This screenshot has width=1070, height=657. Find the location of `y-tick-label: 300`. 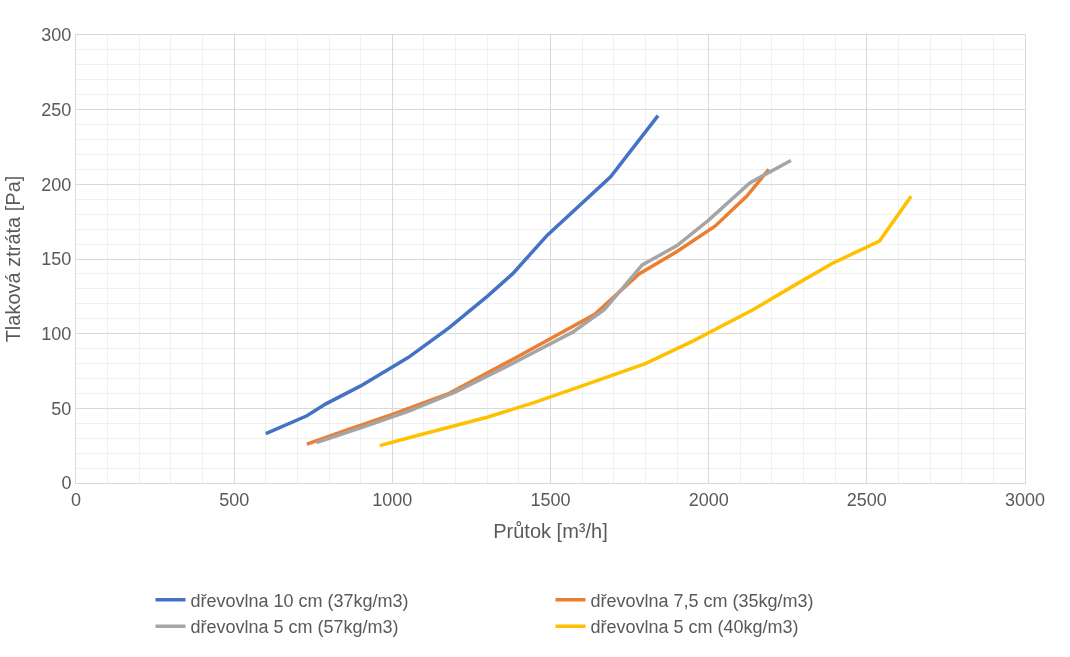

y-tick-label: 300 is located at coordinates (56, 35).